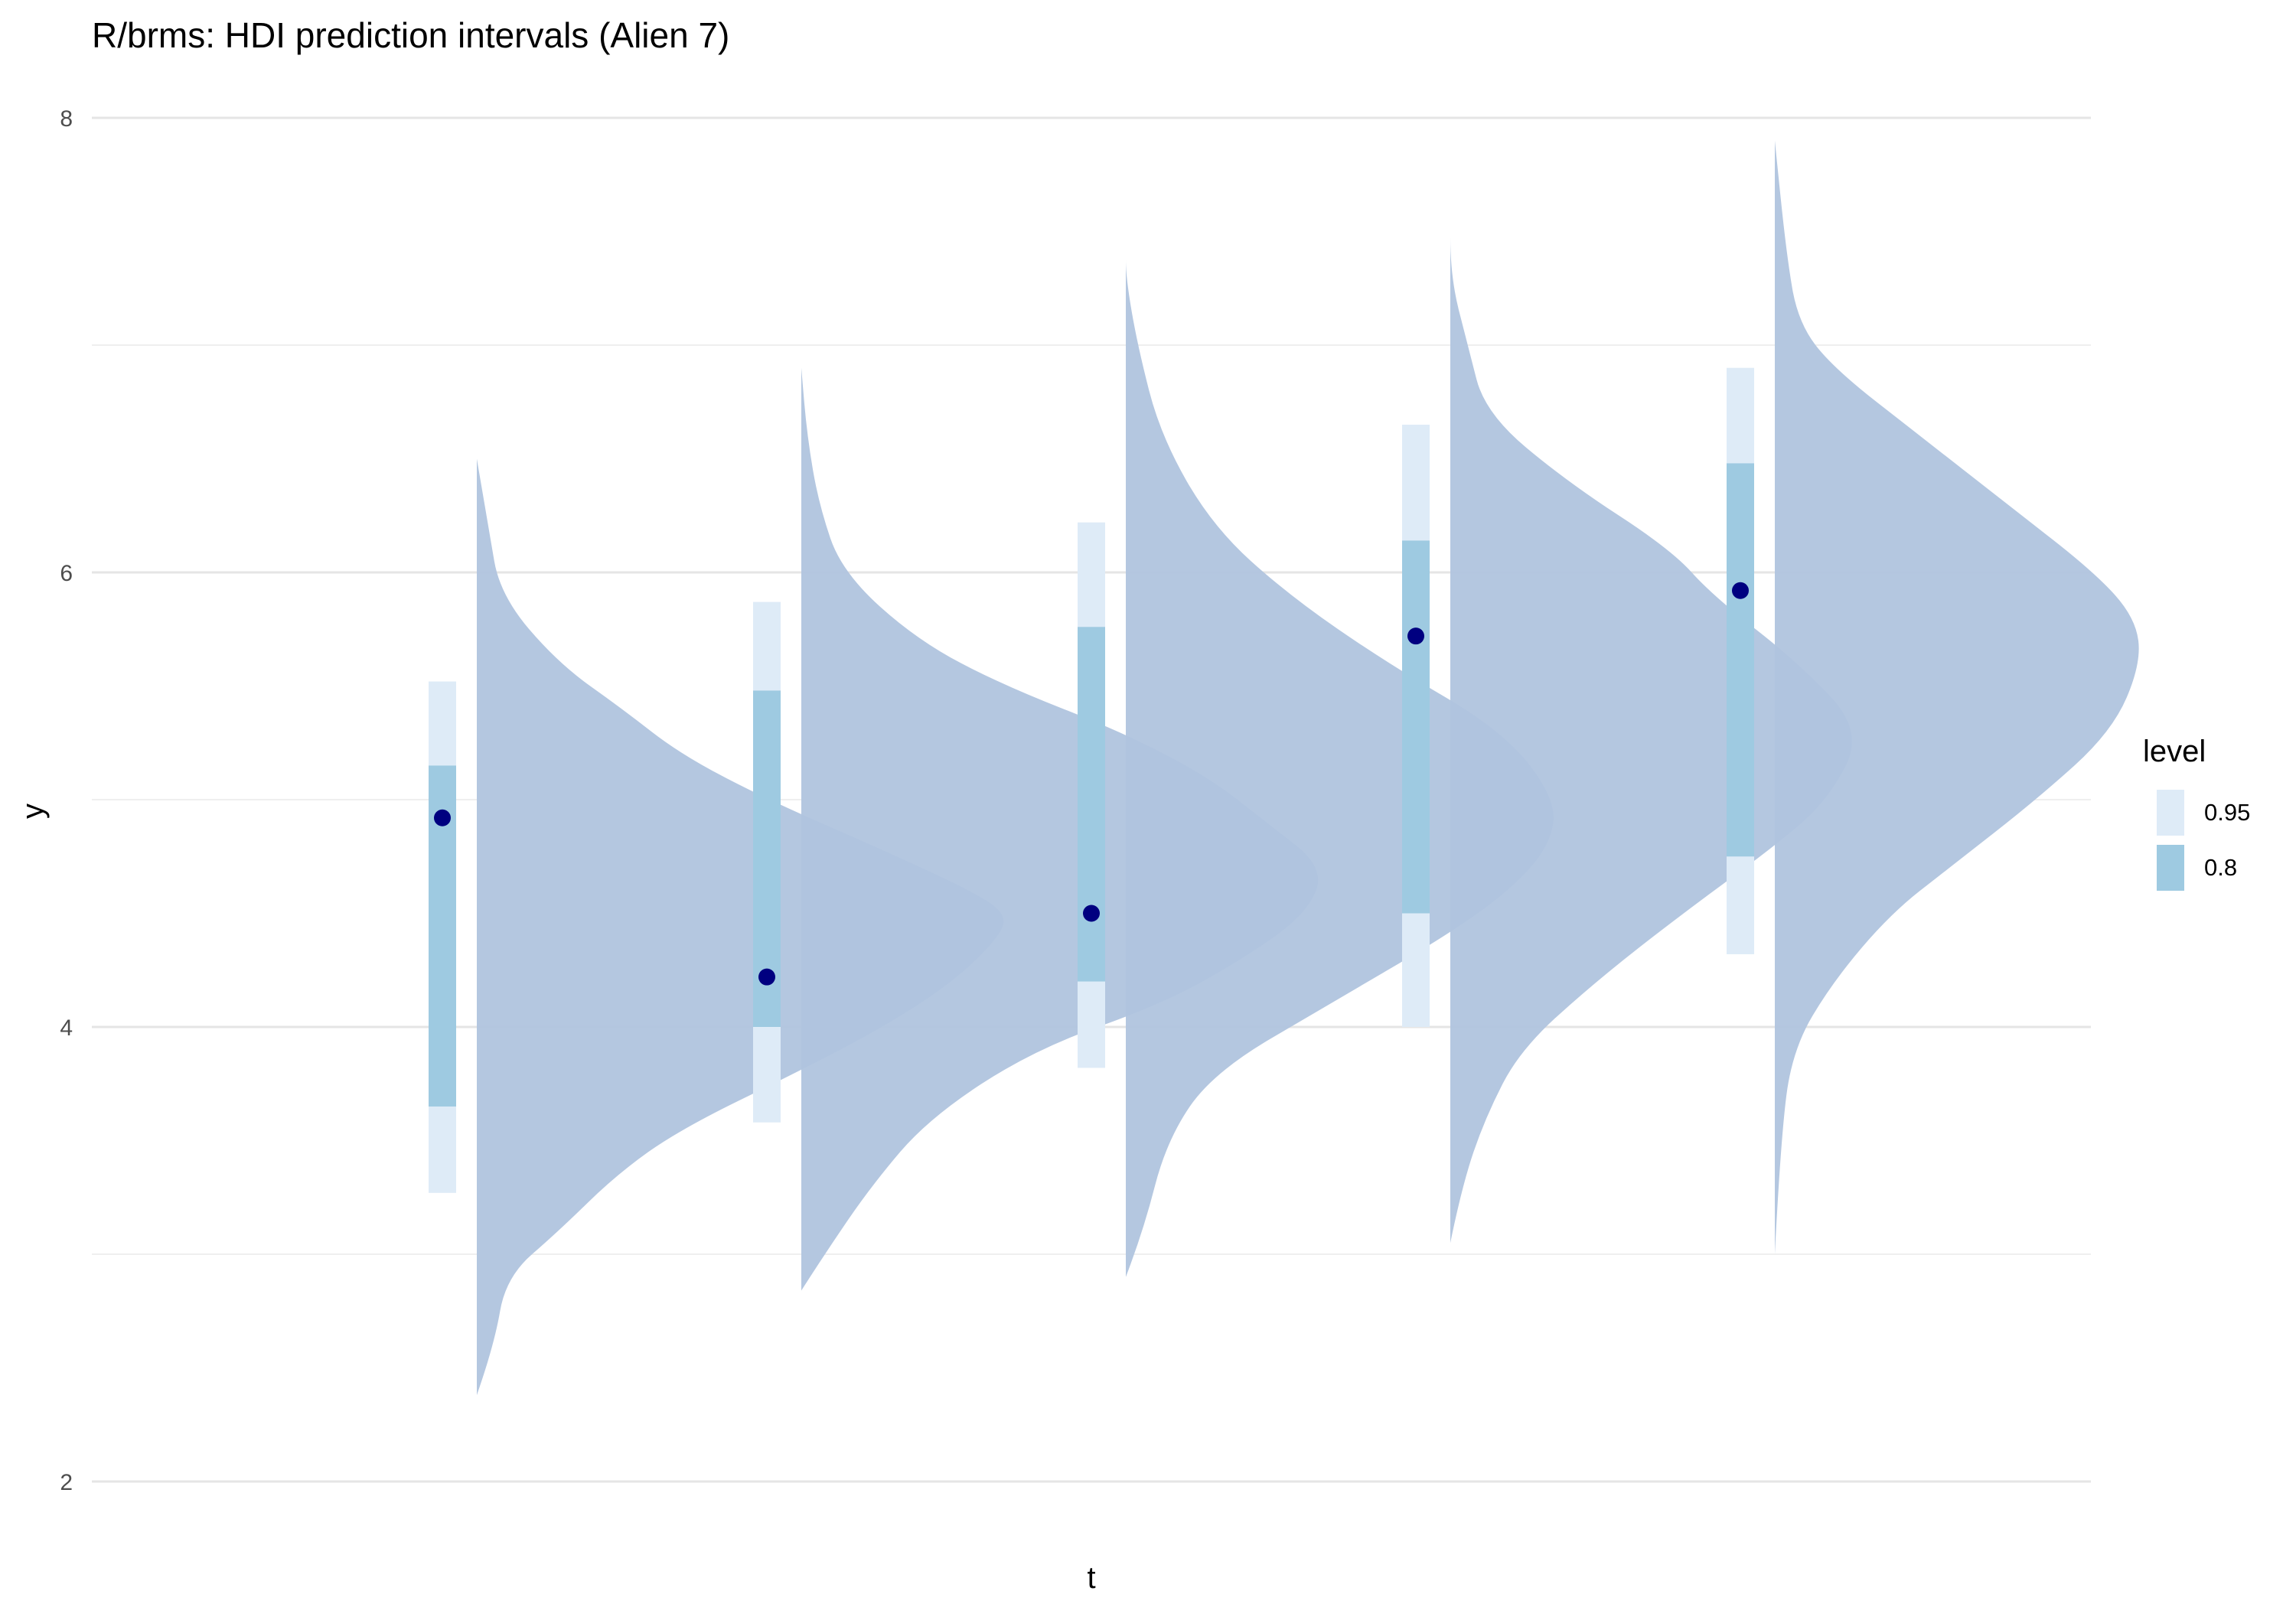 Image resolution: width=2296 pixels, height=1607 pixels. What do you see at coordinates (33, 811) in the screenshot?
I see `y-axis-title: y` at bounding box center [33, 811].